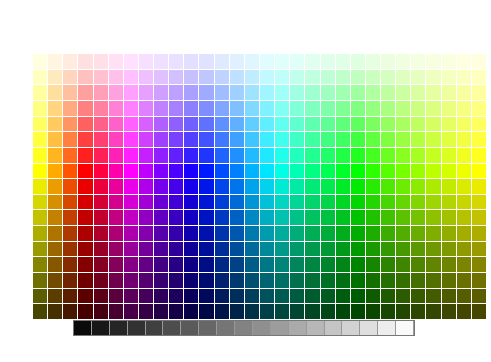 This screenshot has height=362, width=491. What do you see at coordinates (244, 349) in the screenshot?
I see `grayscale-labels` at bounding box center [244, 349].